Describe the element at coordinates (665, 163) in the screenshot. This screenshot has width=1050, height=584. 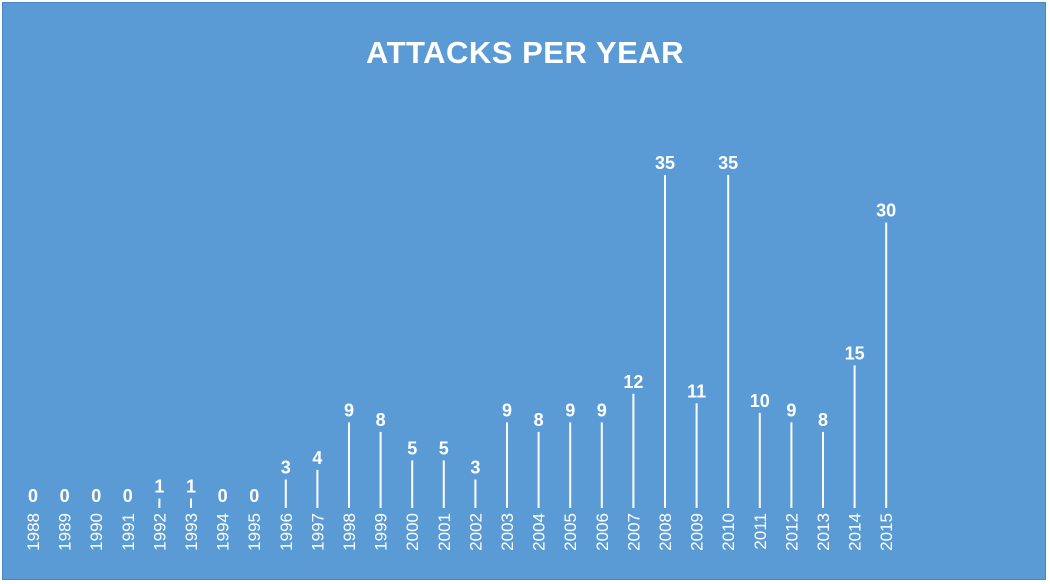
I see `data-label-2008: 35` at that location.